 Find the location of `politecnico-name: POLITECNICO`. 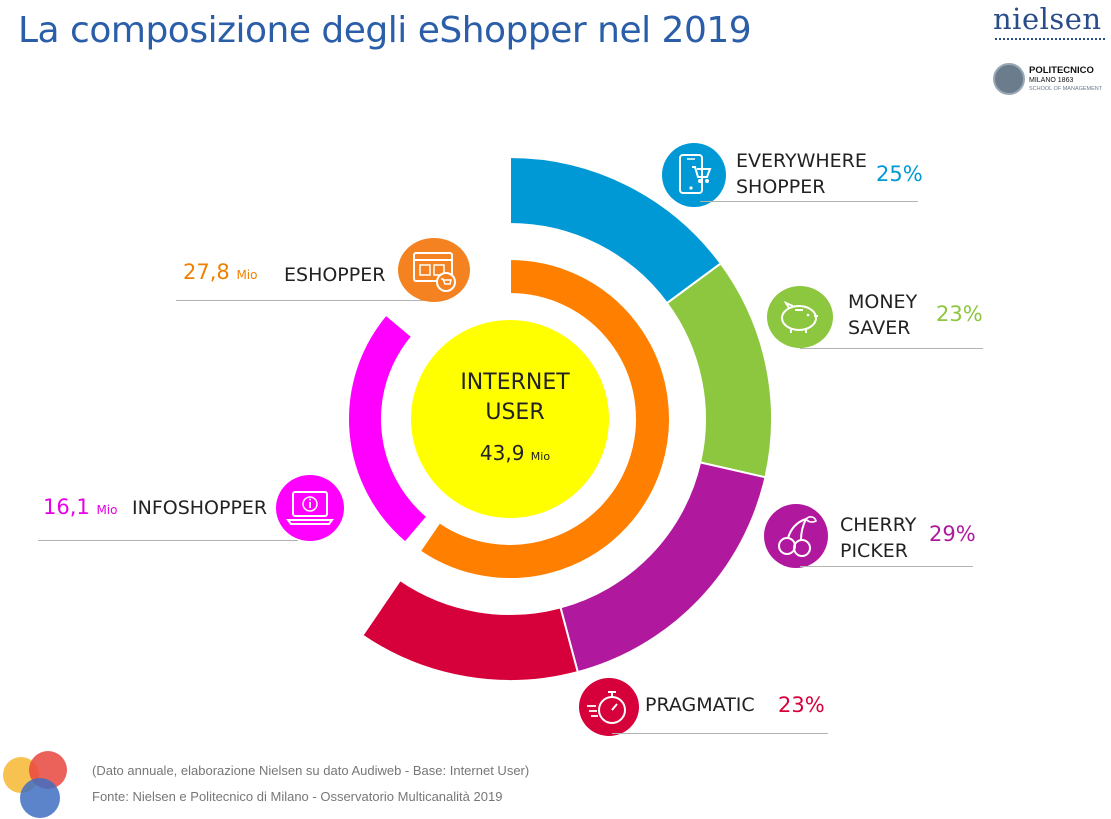

politecnico-name: POLITECNICO is located at coordinates (1061, 70).